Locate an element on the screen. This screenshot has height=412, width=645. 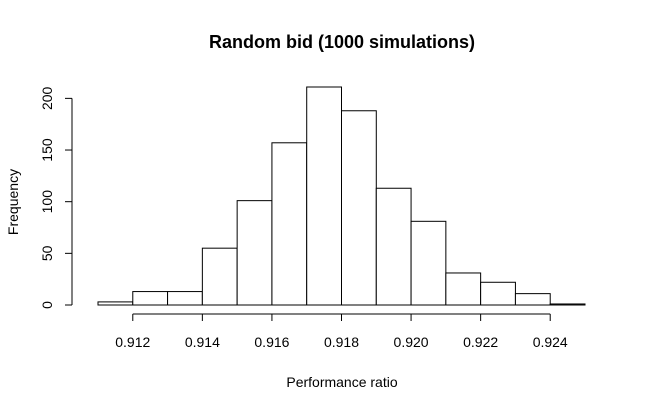
y-tick-label: 150 is located at coordinates (47, 150).